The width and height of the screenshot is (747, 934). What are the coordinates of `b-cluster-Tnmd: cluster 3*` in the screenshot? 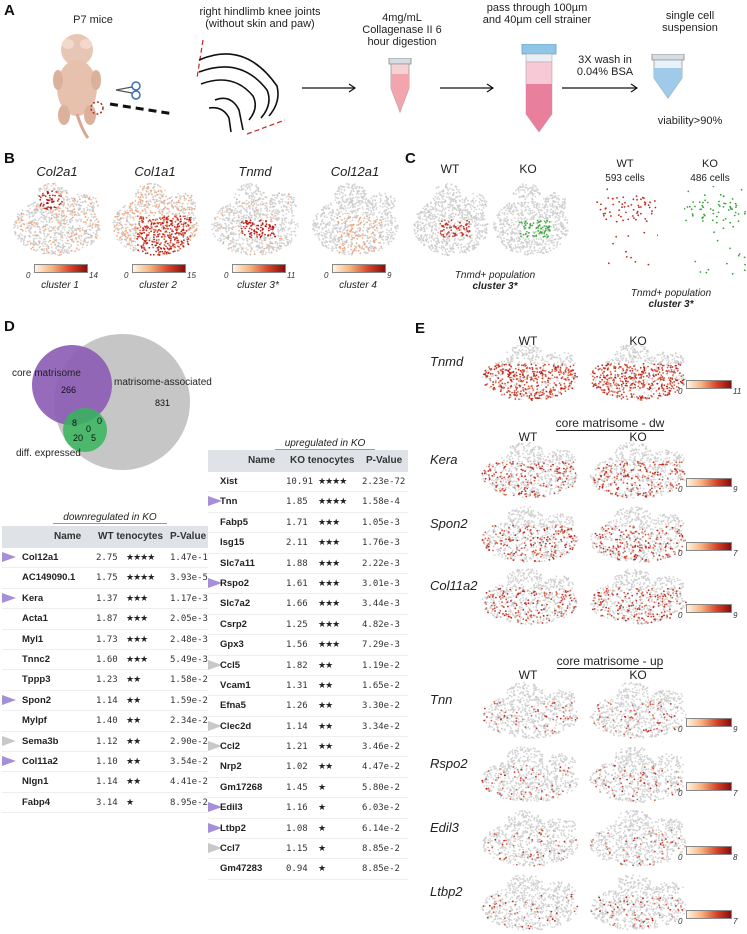 It's located at (258, 285).